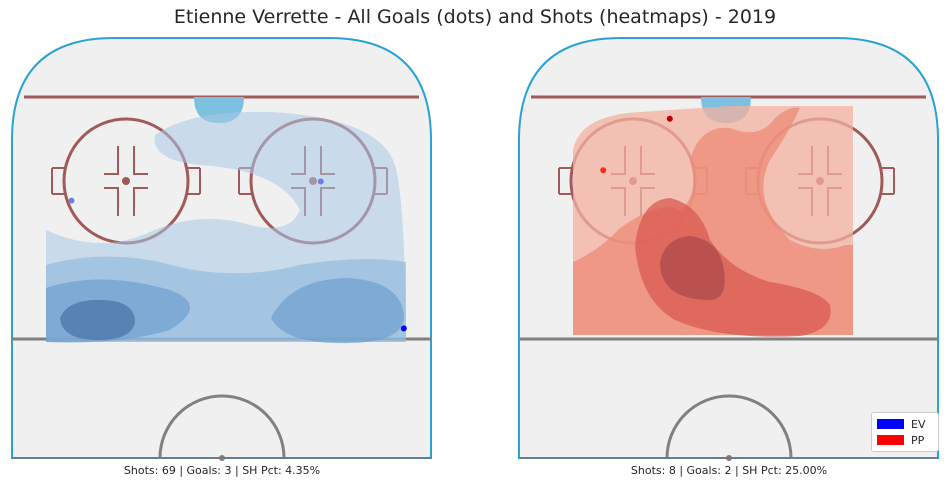  I want to click on legend-swatch-pp, so click(890, 440).